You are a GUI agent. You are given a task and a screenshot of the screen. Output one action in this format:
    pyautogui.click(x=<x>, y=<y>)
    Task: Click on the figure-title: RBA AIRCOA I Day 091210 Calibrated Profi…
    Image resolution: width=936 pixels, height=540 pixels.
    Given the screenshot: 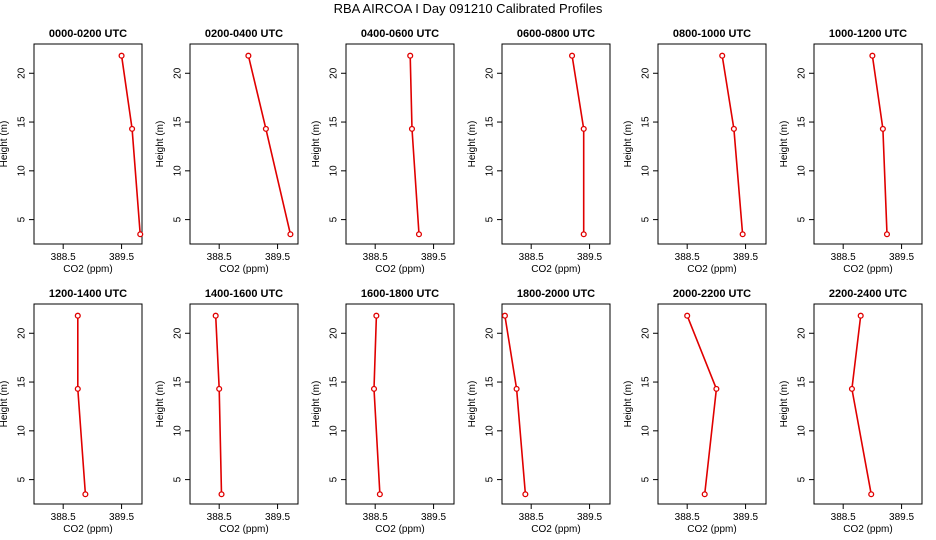 What is the action you would take?
    pyautogui.click(x=468, y=8)
    